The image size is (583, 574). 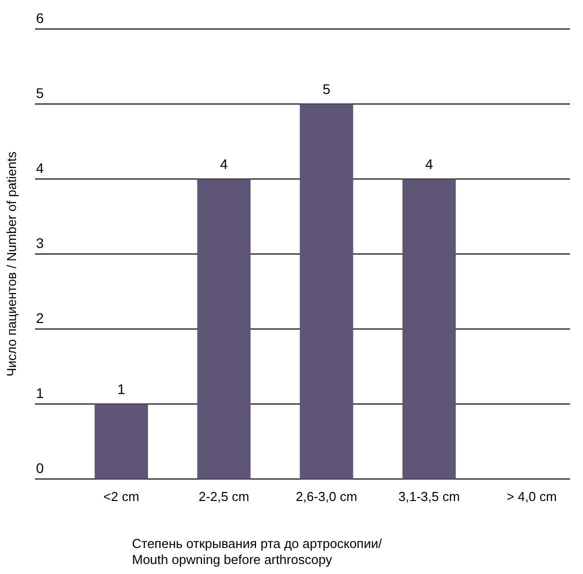 What do you see at coordinates (326, 89) in the screenshot?
I see `data-label: 5` at bounding box center [326, 89].